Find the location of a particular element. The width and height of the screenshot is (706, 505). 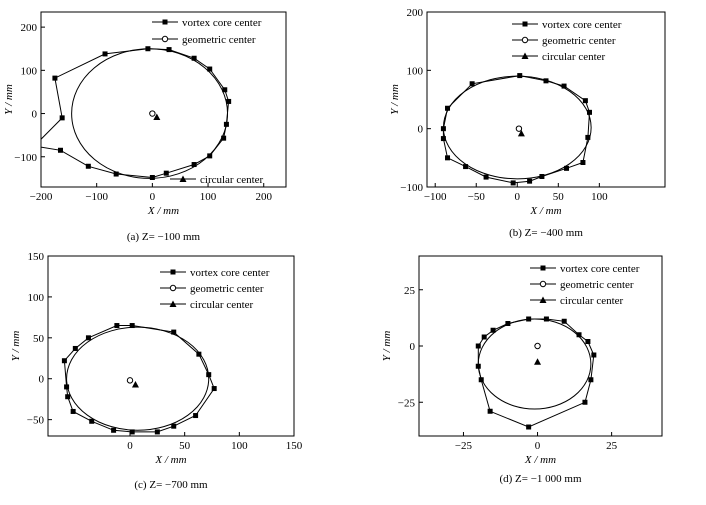

y-tick-label: 50 is located at coordinates (39, 339).